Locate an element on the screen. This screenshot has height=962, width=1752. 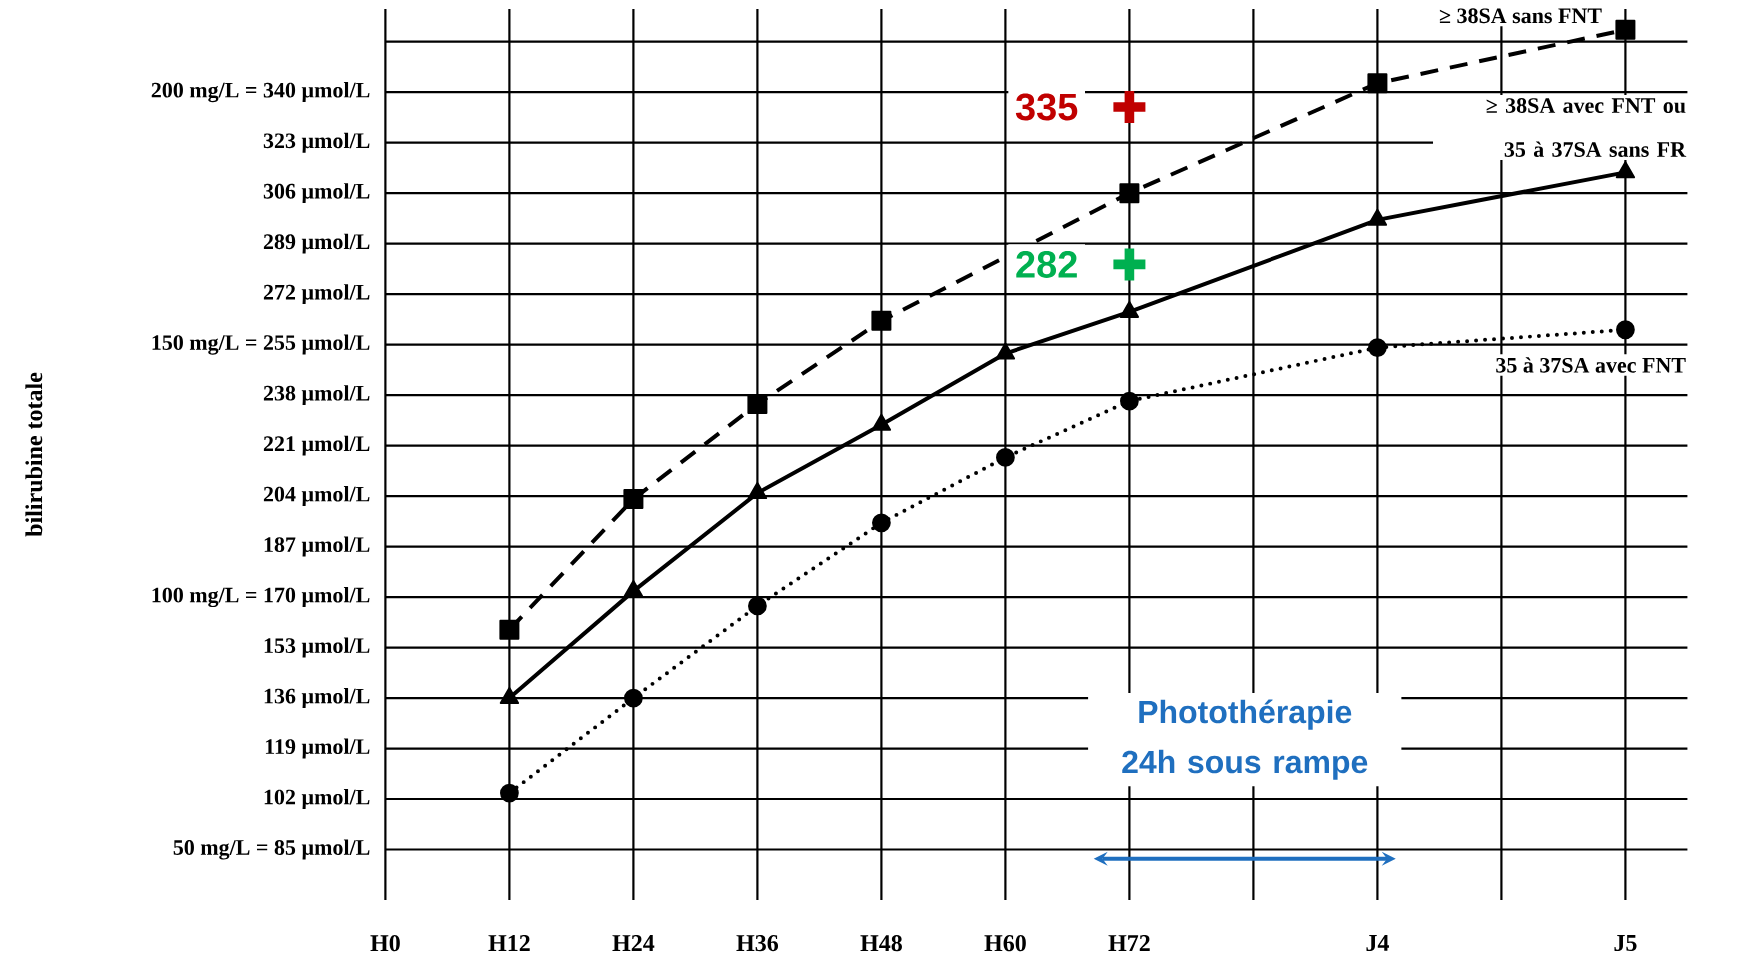
y-tick-label: 102 µmol/L is located at coordinates (317, 799).